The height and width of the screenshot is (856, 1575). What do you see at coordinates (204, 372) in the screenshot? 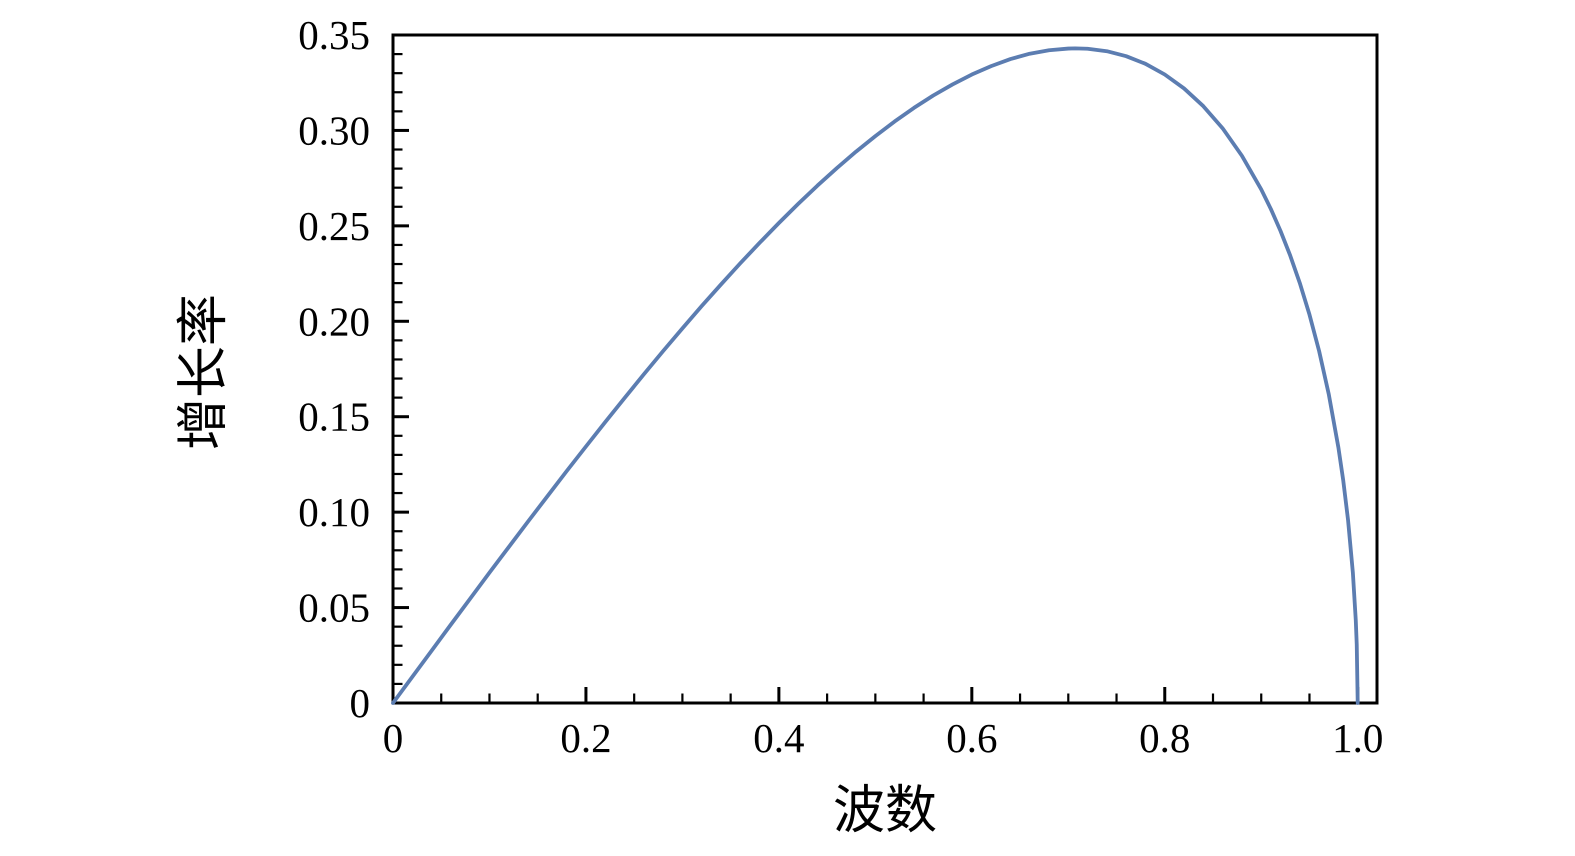
I see `y-axis-title: 增长率` at bounding box center [204, 372].